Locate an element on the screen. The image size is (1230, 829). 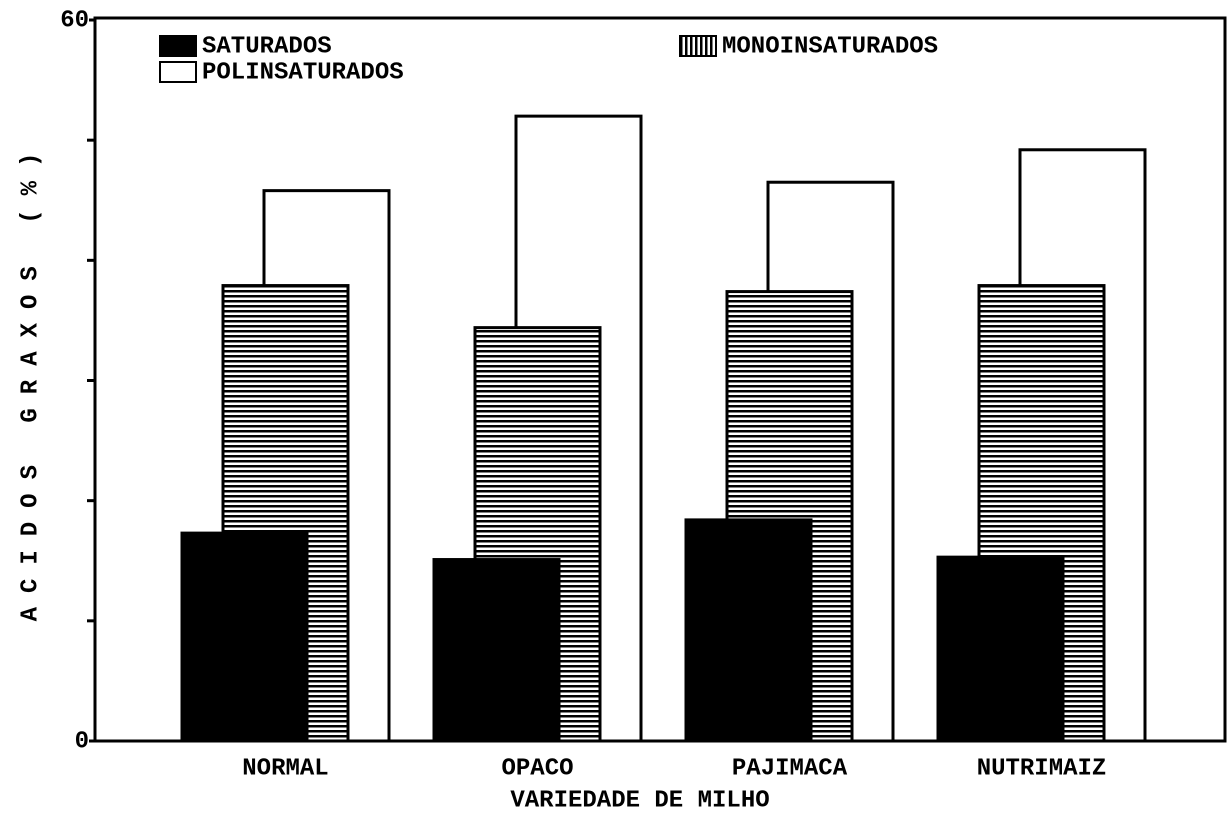
legend-label: MONOINSATURADOS is located at coordinates (830, 46).